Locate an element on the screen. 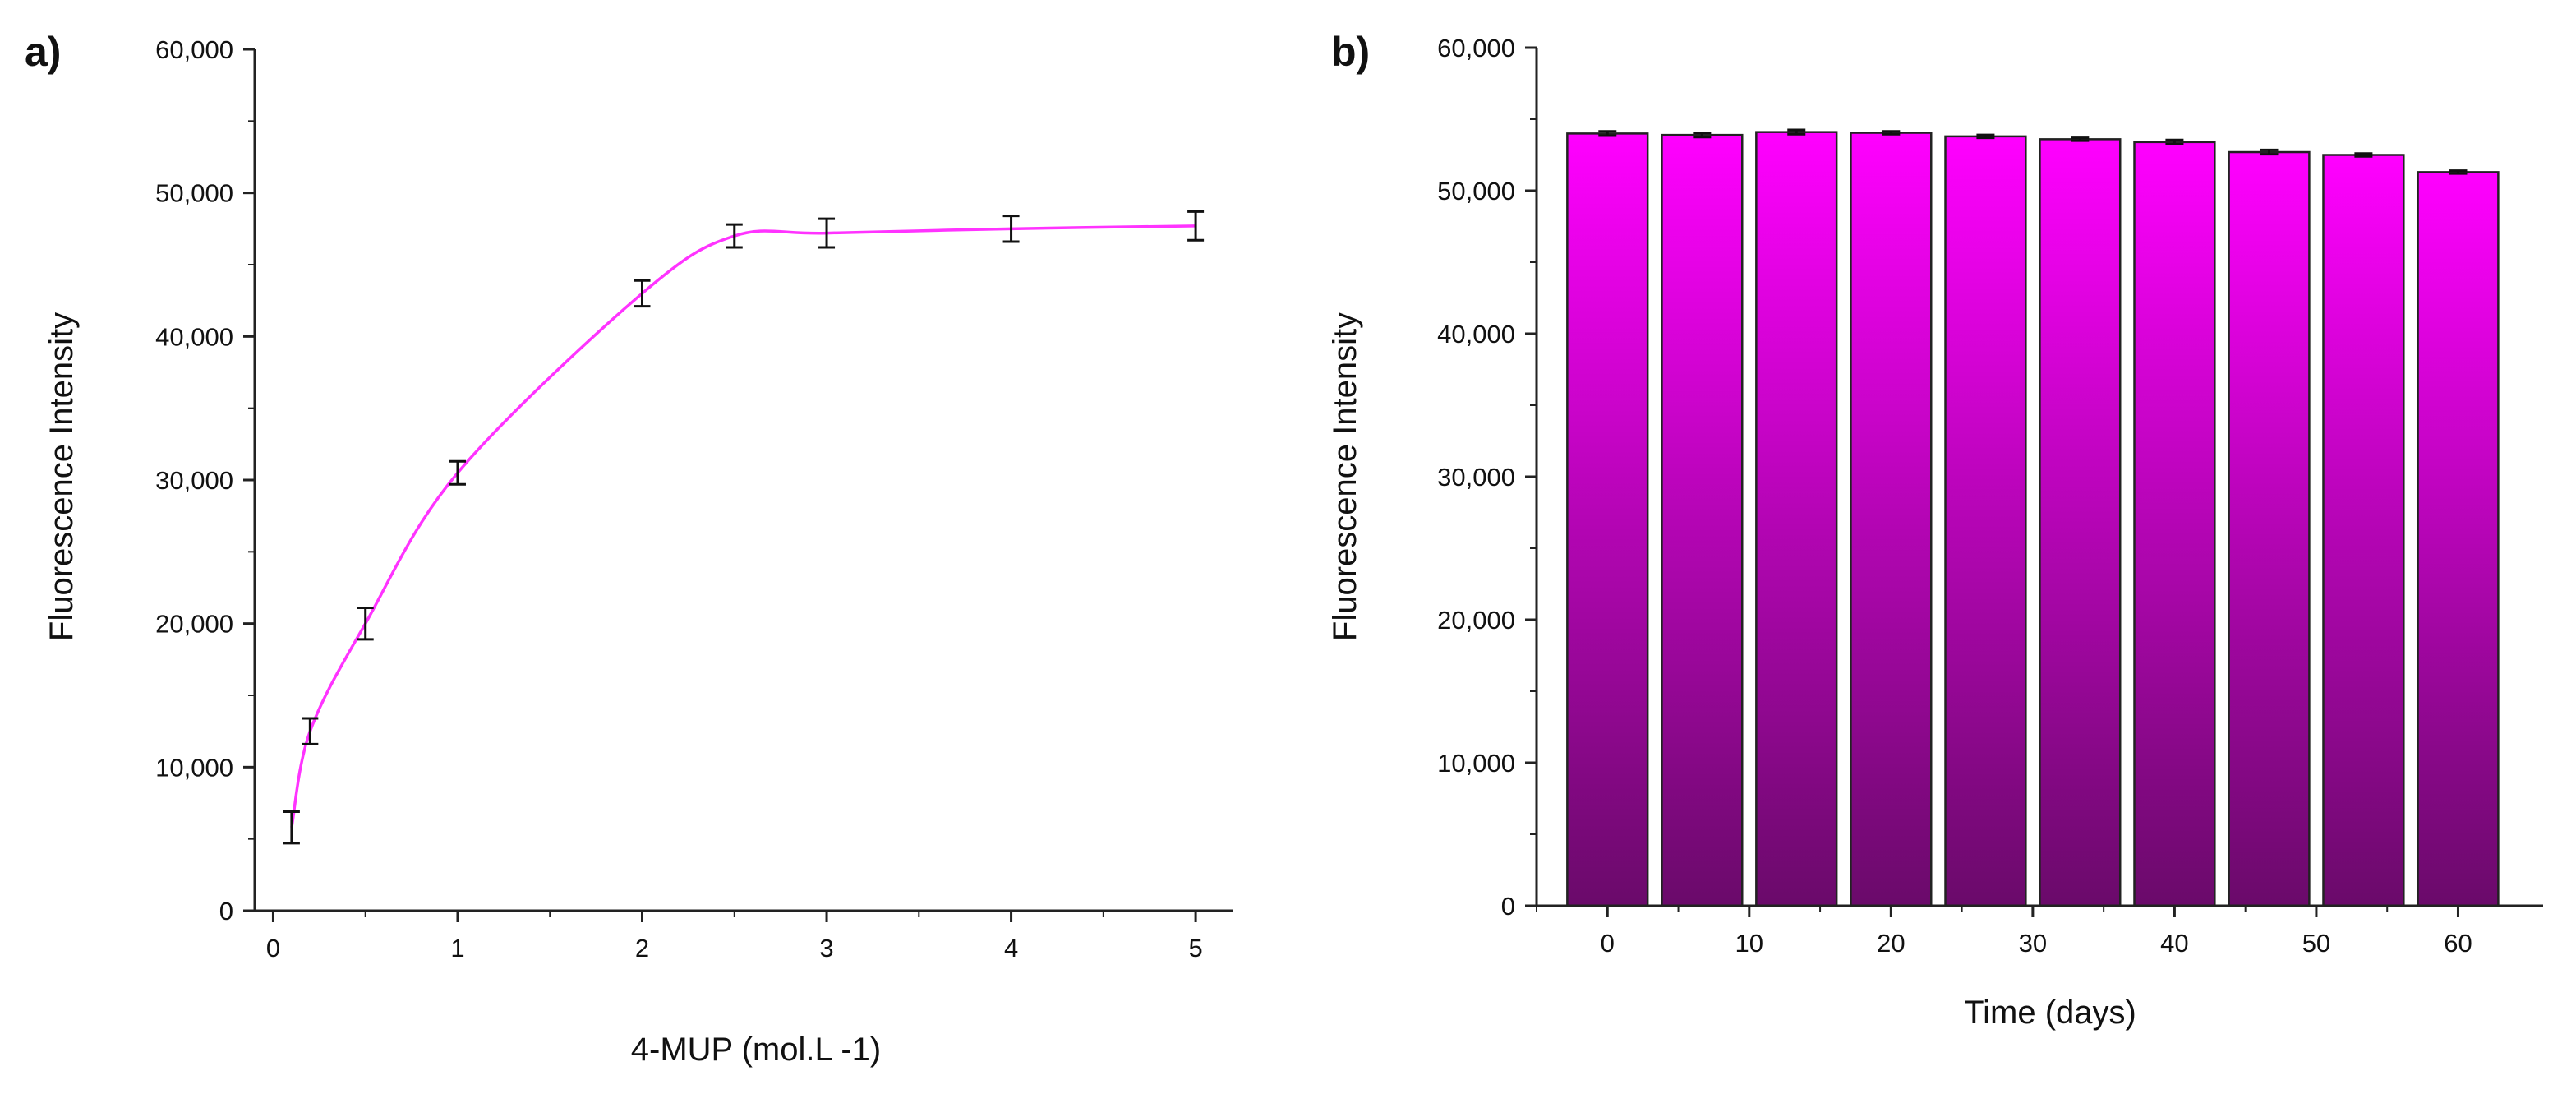 This screenshot has height=1094, width=2576. panel-a-xtick-label: 0 is located at coordinates (273, 948).